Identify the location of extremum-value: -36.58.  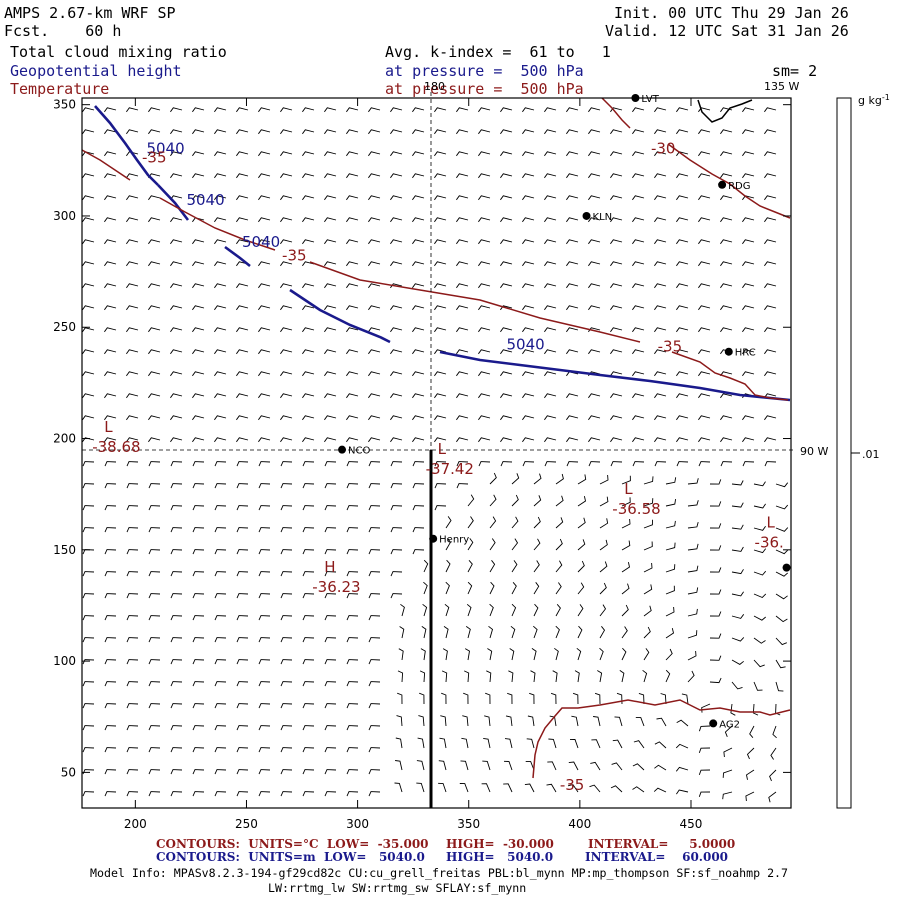
(636, 509).